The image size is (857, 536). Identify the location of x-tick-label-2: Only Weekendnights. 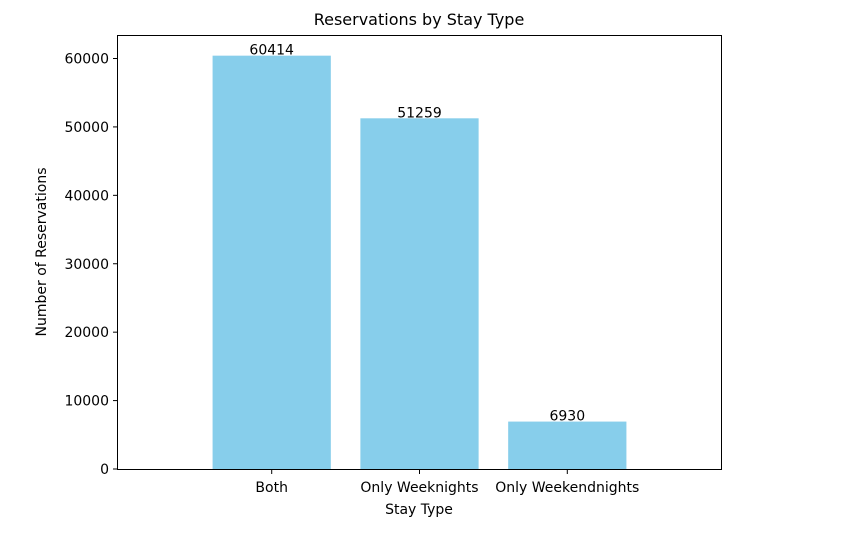
(567, 488).